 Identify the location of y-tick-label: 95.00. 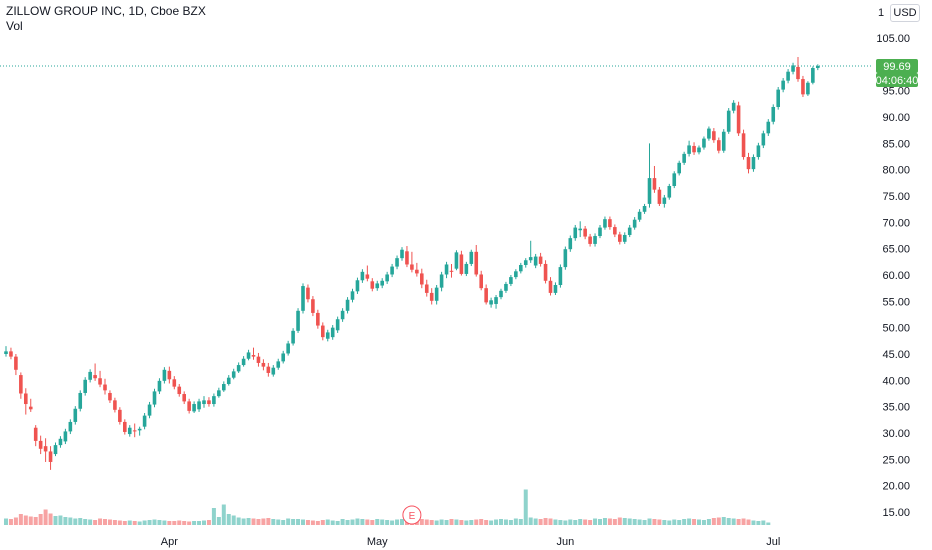
(896, 92).